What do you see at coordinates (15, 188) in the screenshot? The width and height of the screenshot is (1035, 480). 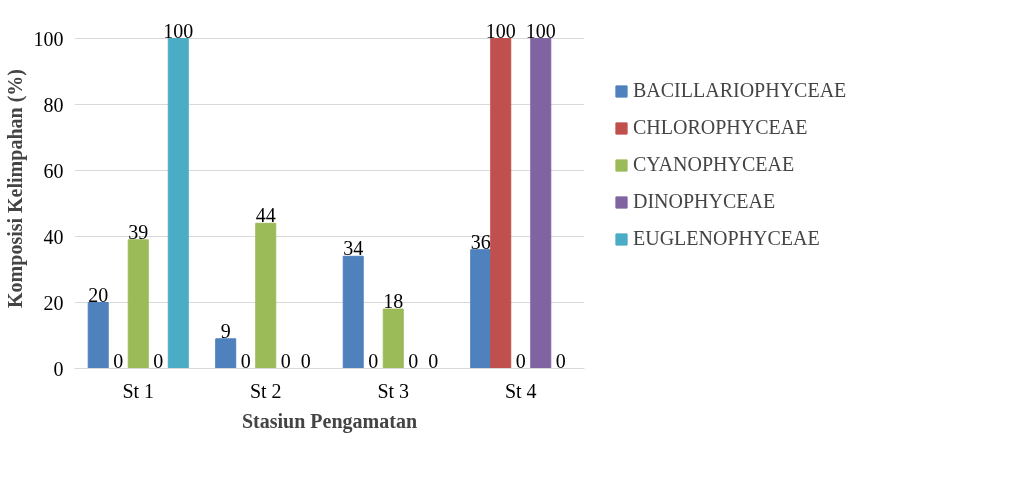 I see `y-axis-title: Komposisi Kelimpahan (%)` at bounding box center [15, 188].